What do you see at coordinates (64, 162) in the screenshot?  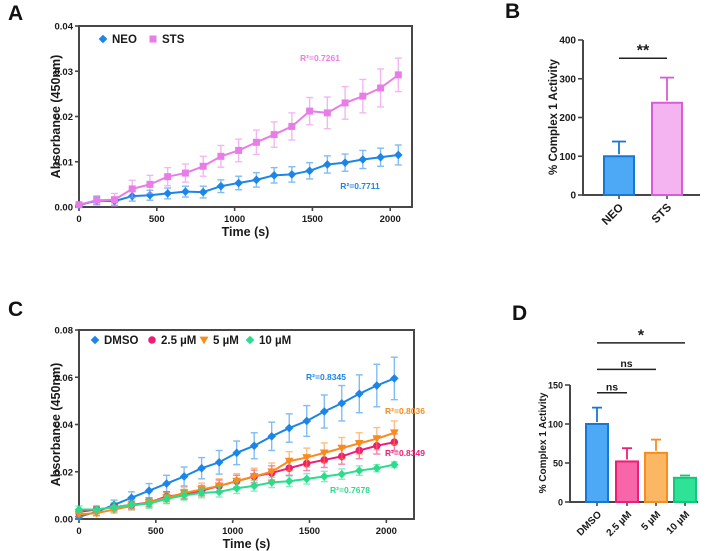 I see `svg-text: 0.01` at bounding box center [64, 162].